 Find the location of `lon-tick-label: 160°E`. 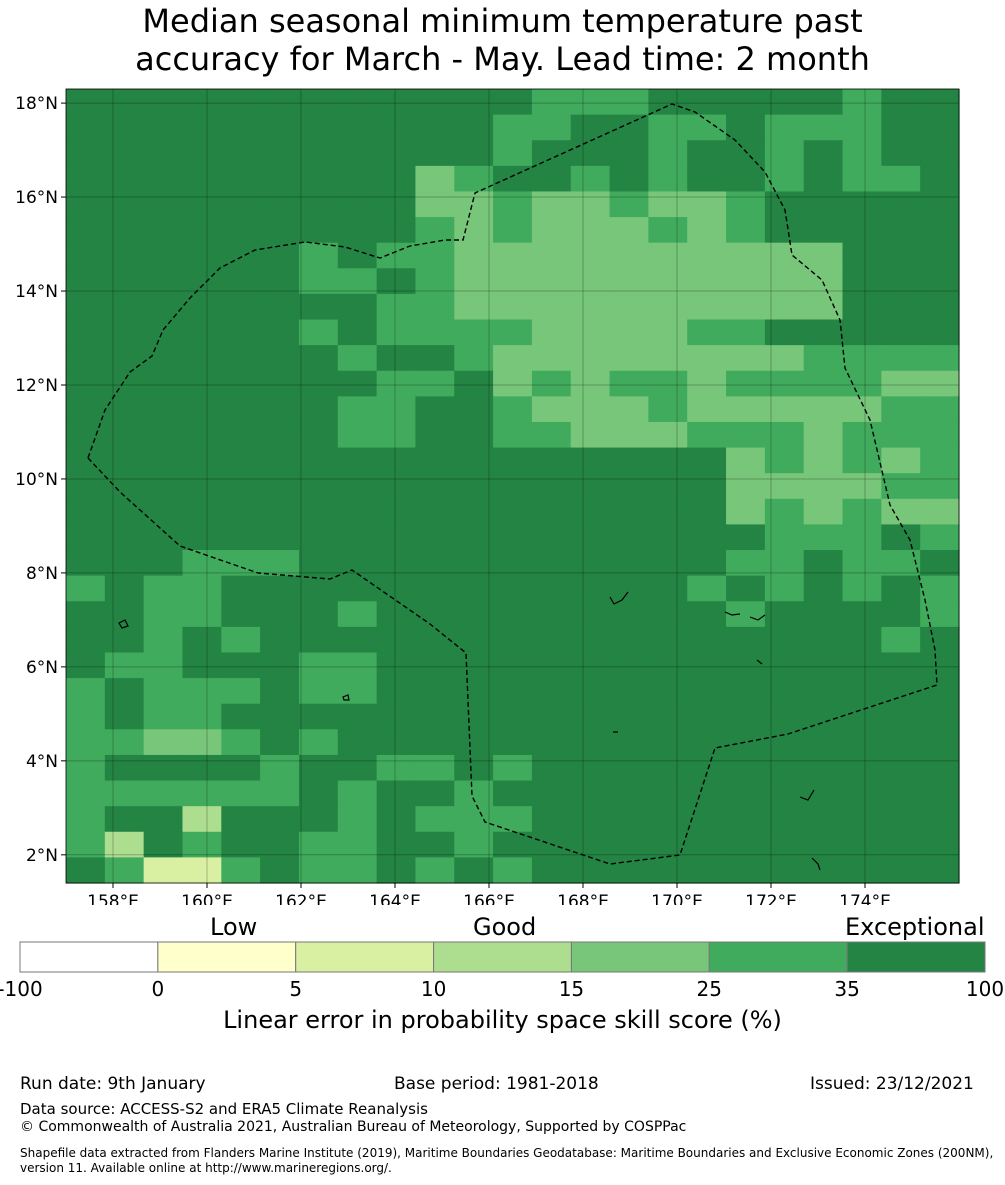

lon-tick-label: 160°E is located at coordinates (207, 898).